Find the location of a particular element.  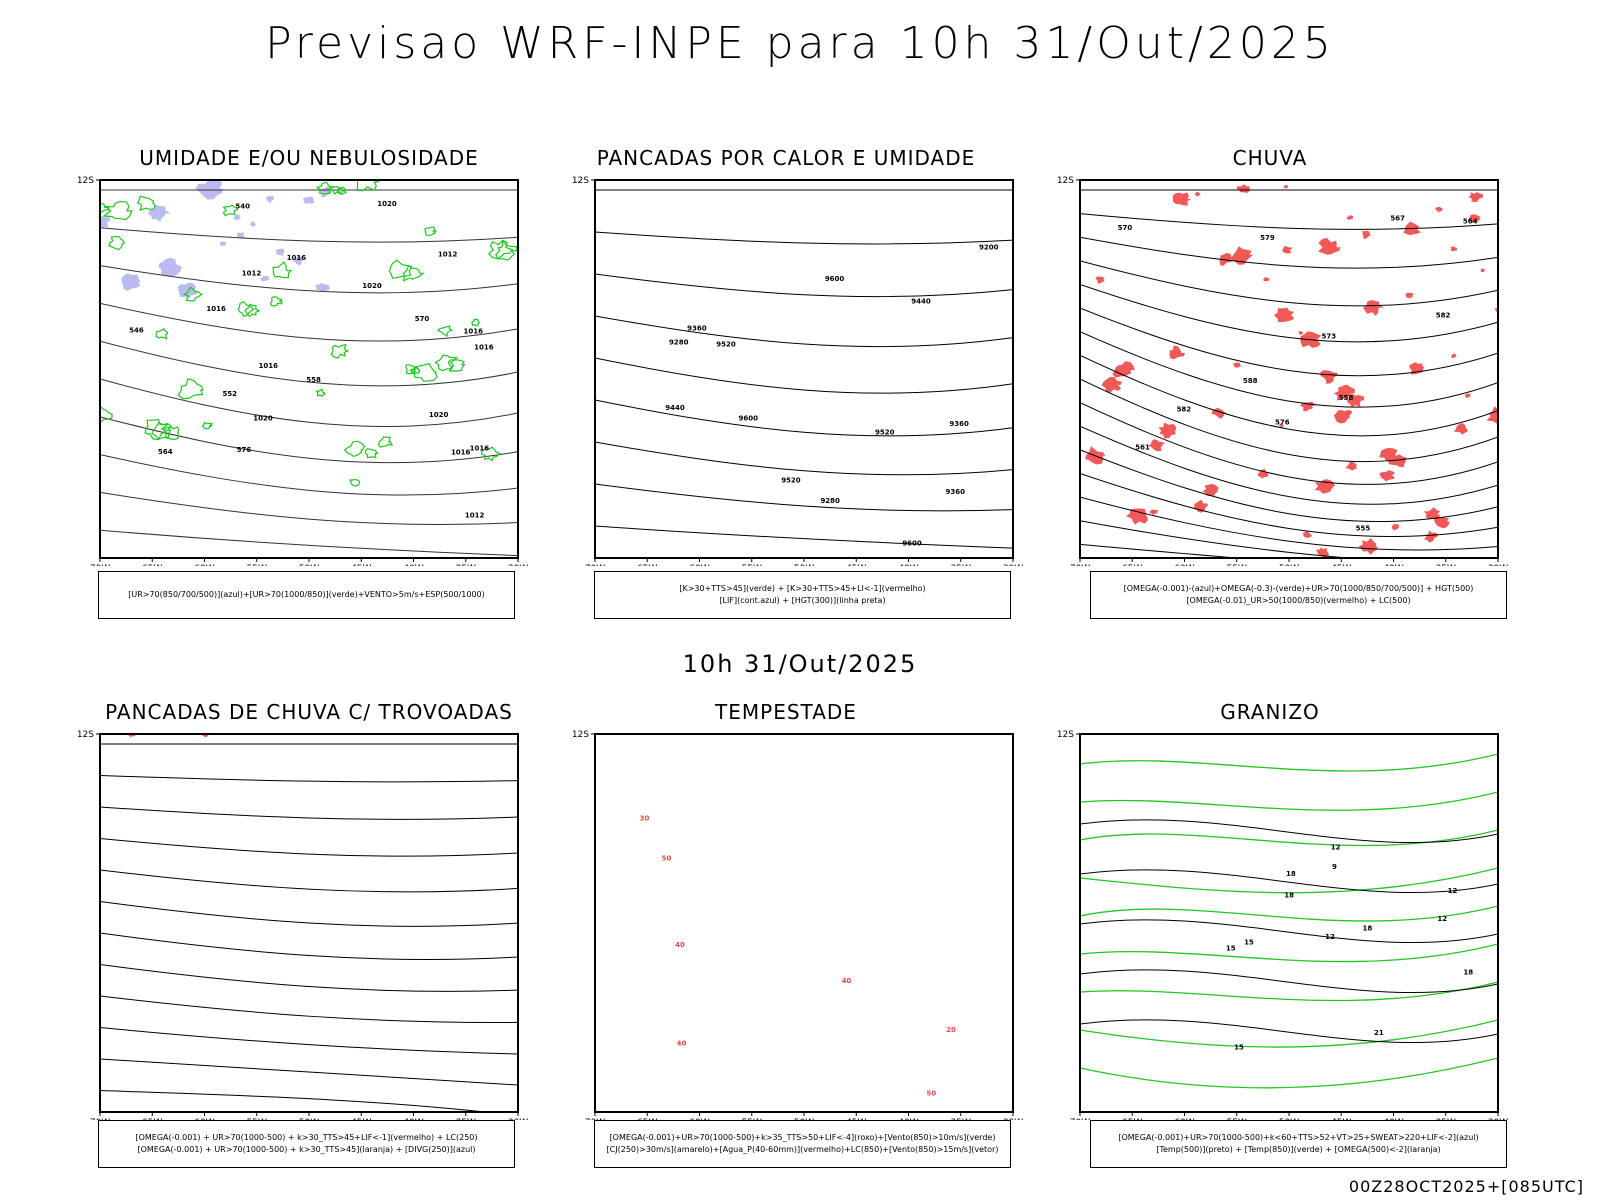

lon-label: 35W is located at coordinates (1446, 1119).